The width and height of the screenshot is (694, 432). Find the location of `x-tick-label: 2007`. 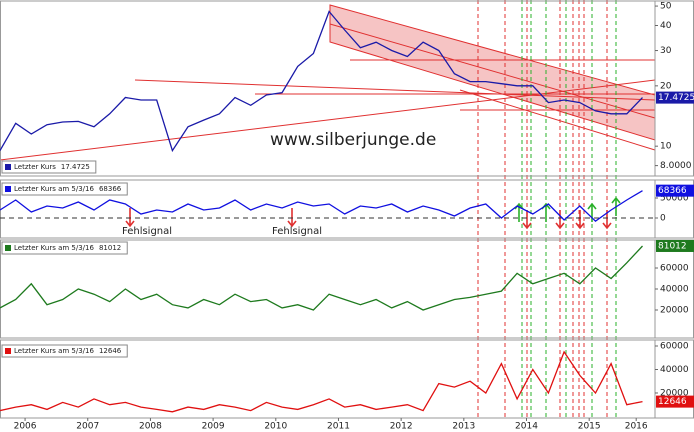

x-tick-label: 2007 is located at coordinates (87, 427).